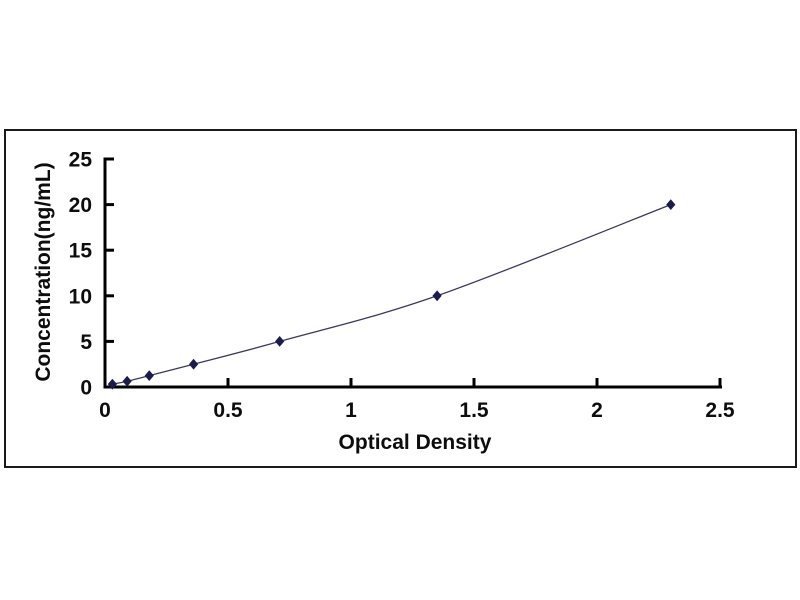 The image size is (800, 600). Describe the element at coordinates (415, 442) in the screenshot. I see `x-axis-title: Optical Density` at that location.